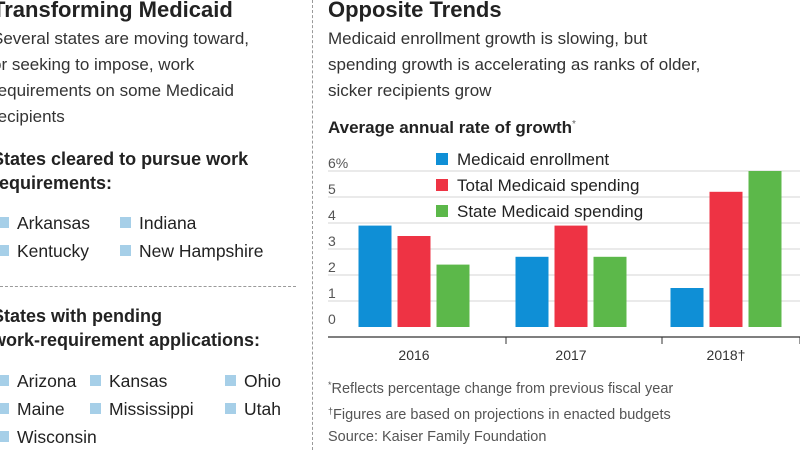  I want to click on state-item: Ohio, so click(253, 381).